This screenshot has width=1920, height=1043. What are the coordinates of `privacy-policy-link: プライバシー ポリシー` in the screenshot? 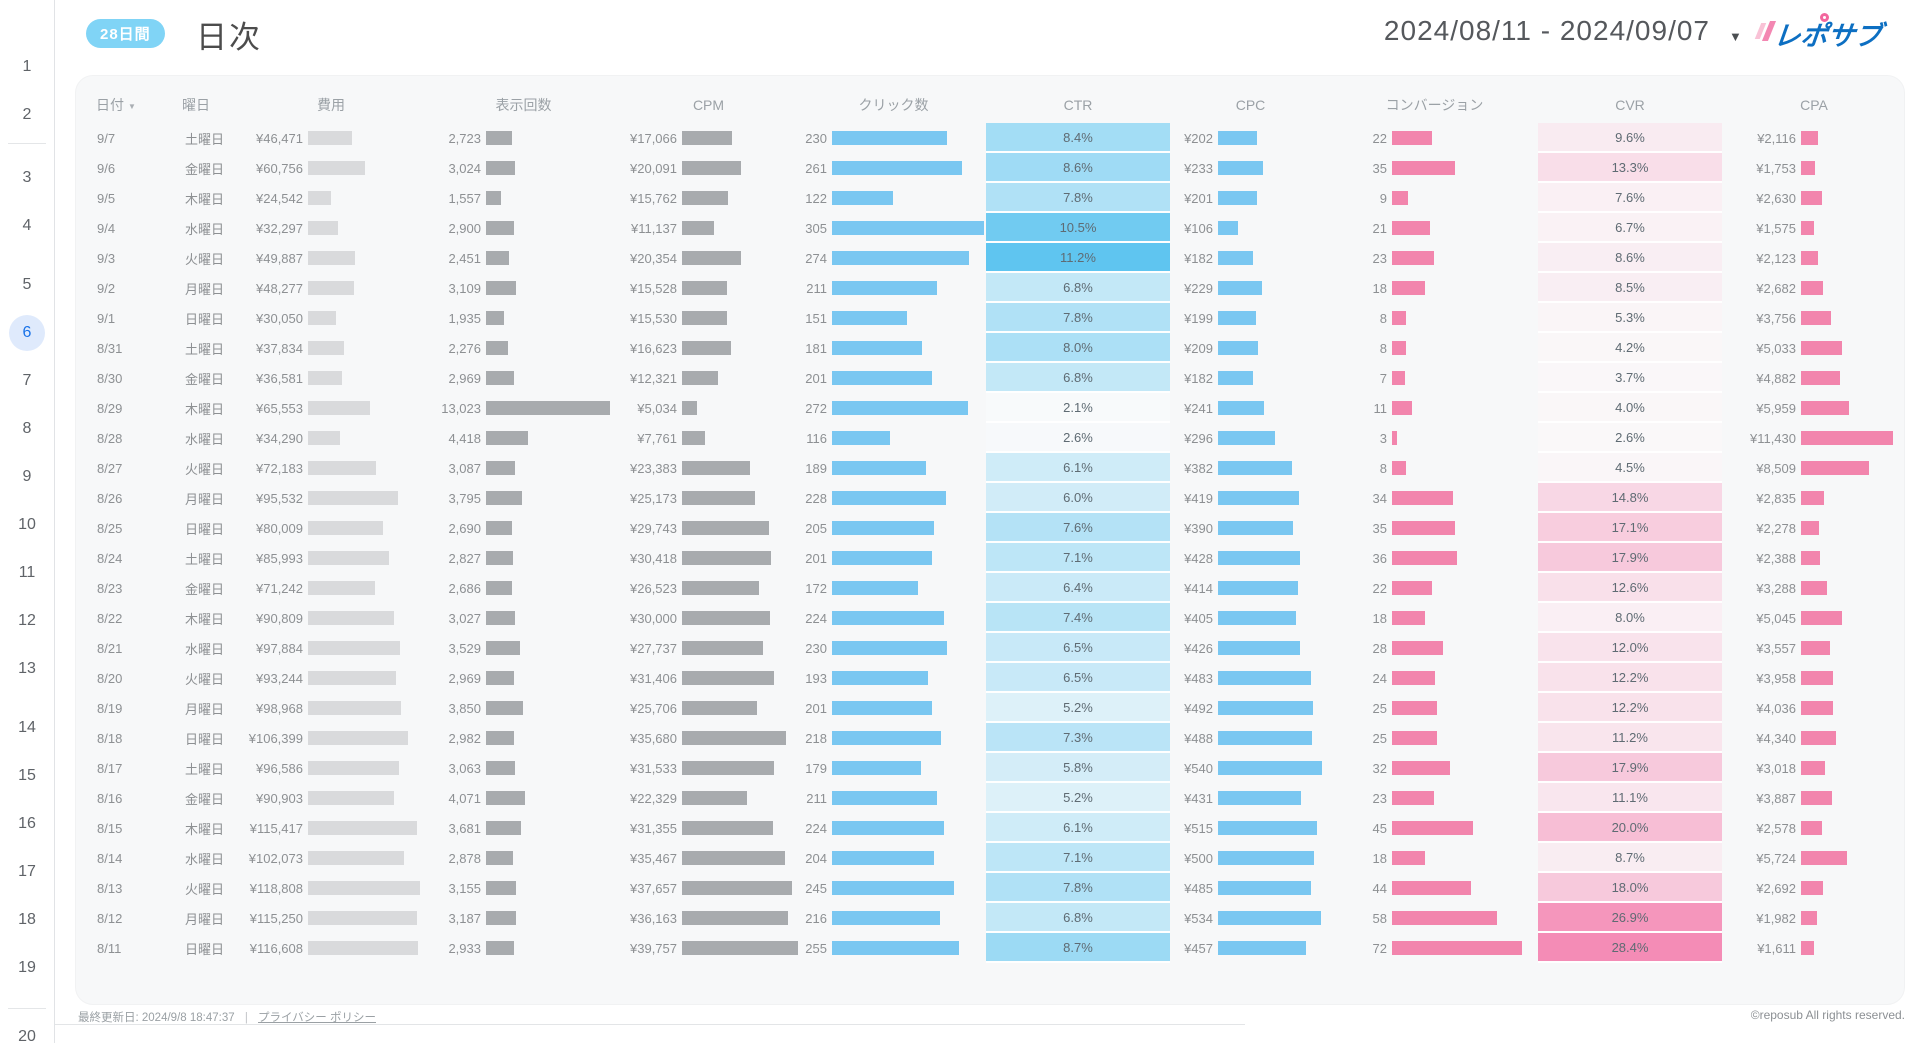 It's located at (317, 1018).